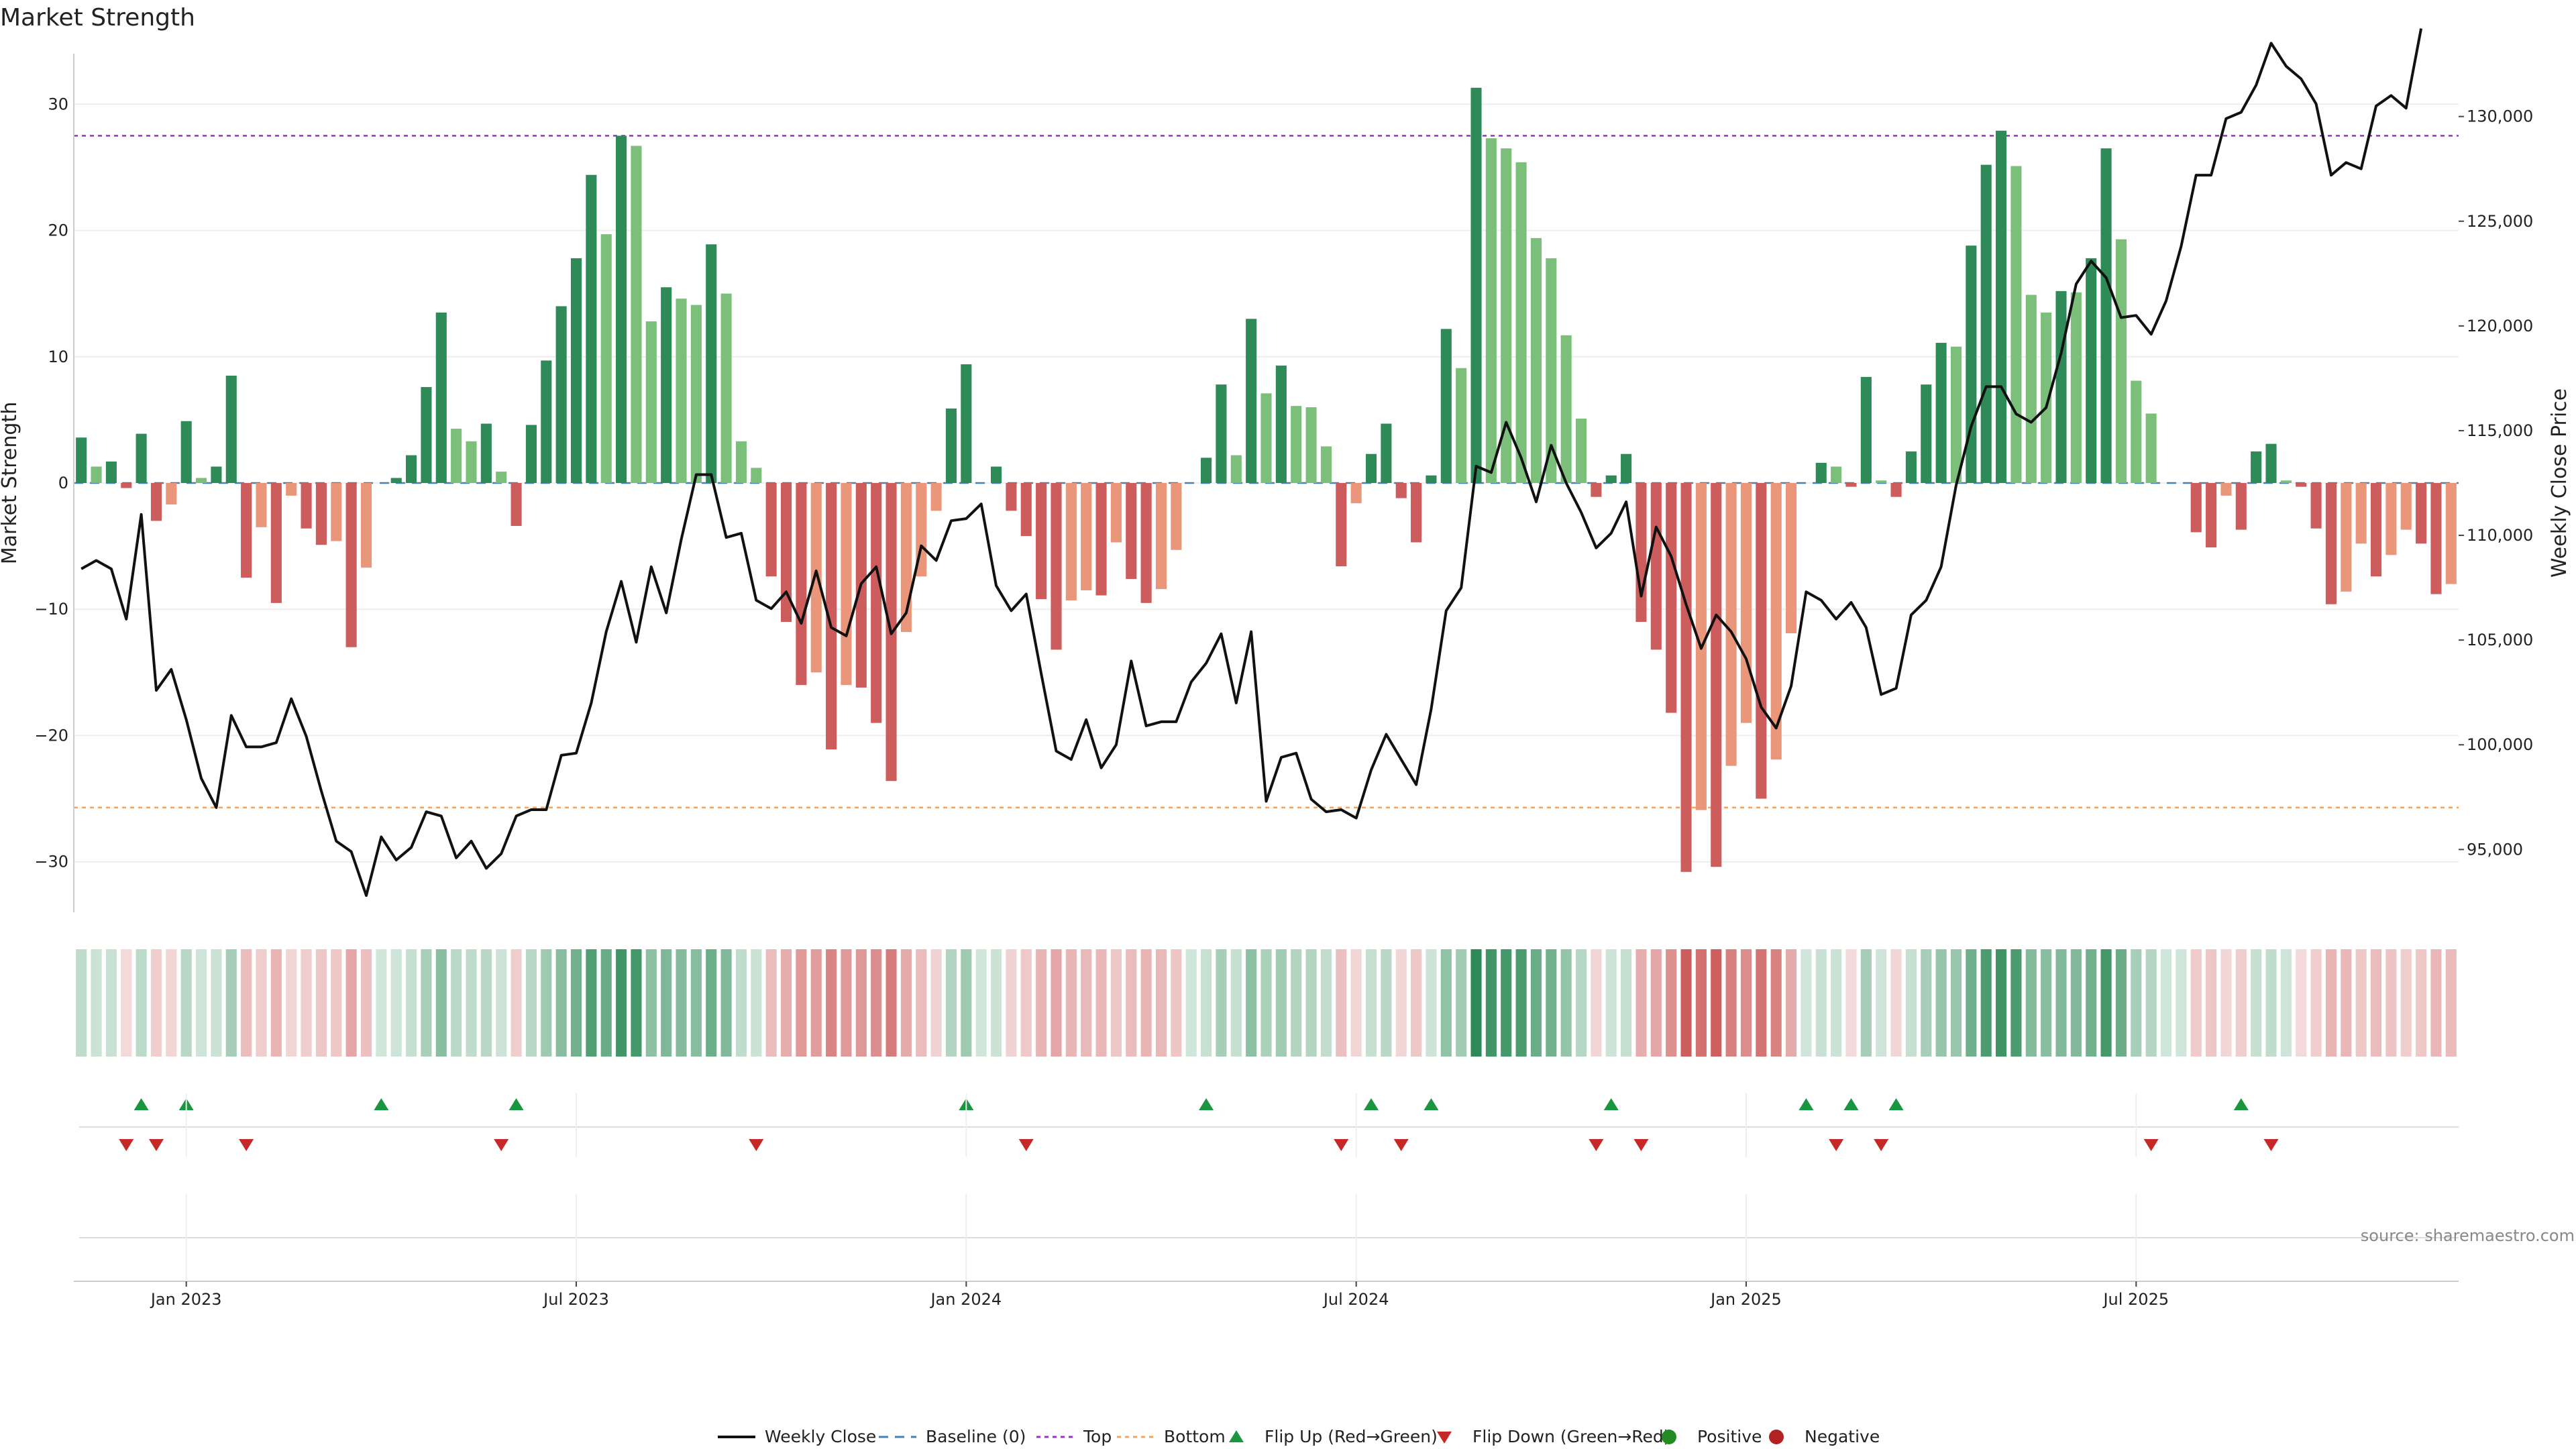  I want to click on y2-tick-label: 100,000, so click(2500, 744).